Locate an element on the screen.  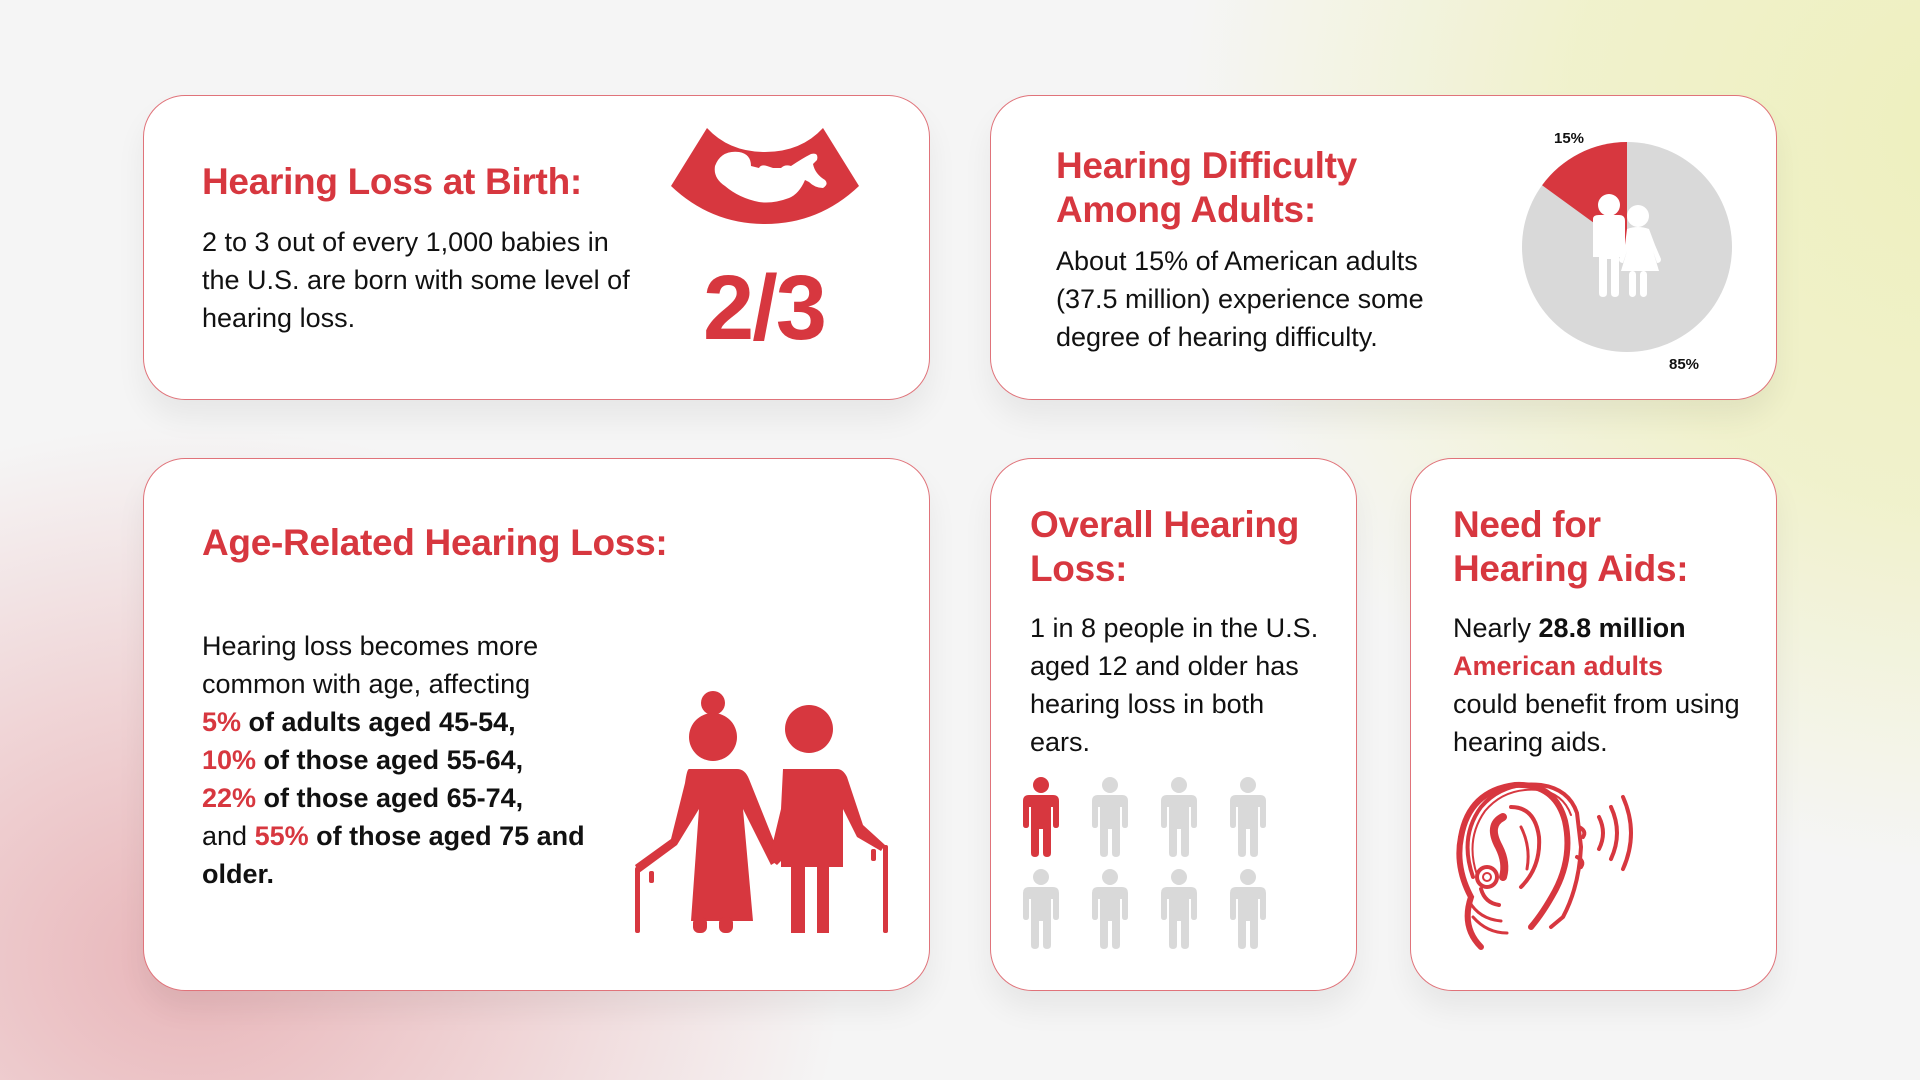
stat-pct: 22% is located at coordinates (229, 798).